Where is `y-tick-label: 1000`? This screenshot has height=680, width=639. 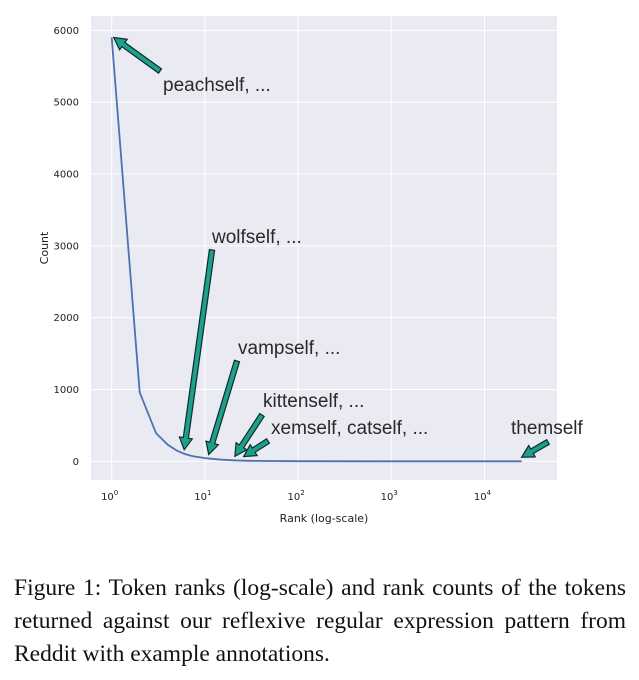
y-tick-label: 1000 is located at coordinates (66, 390).